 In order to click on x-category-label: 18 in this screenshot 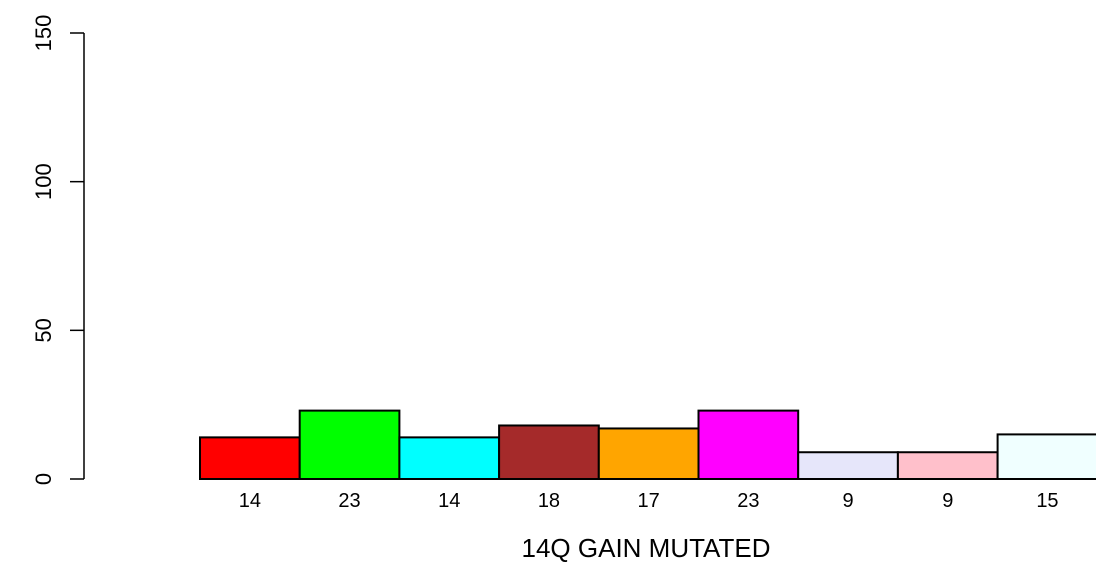, I will do `click(549, 501)`.